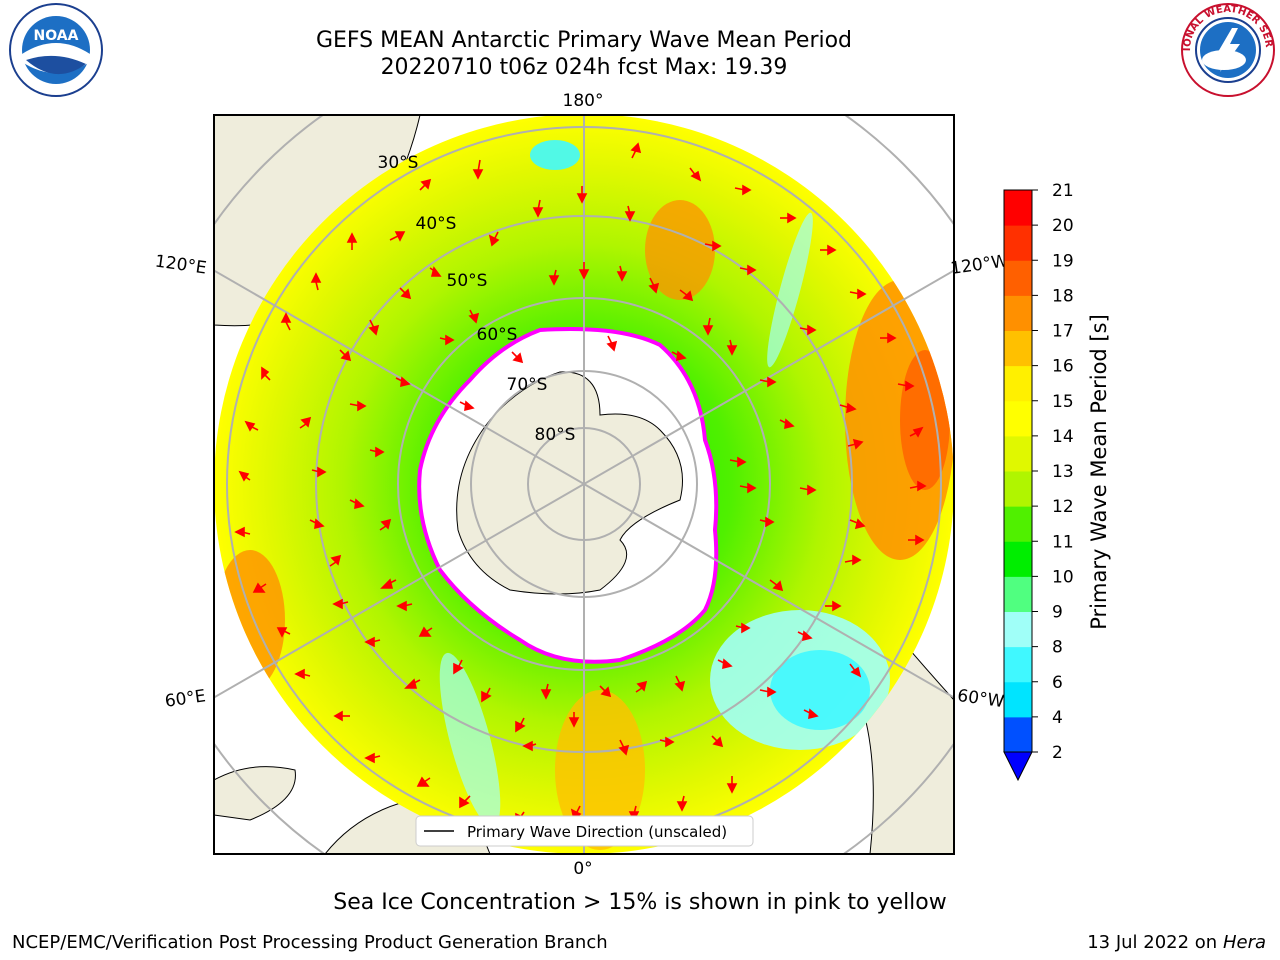 The image size is (1280, 960). What do you see at coordinates (527, 385) in the screenshot?
I see `lat-label-70s: 70°S` at bounding box center [527, 385].